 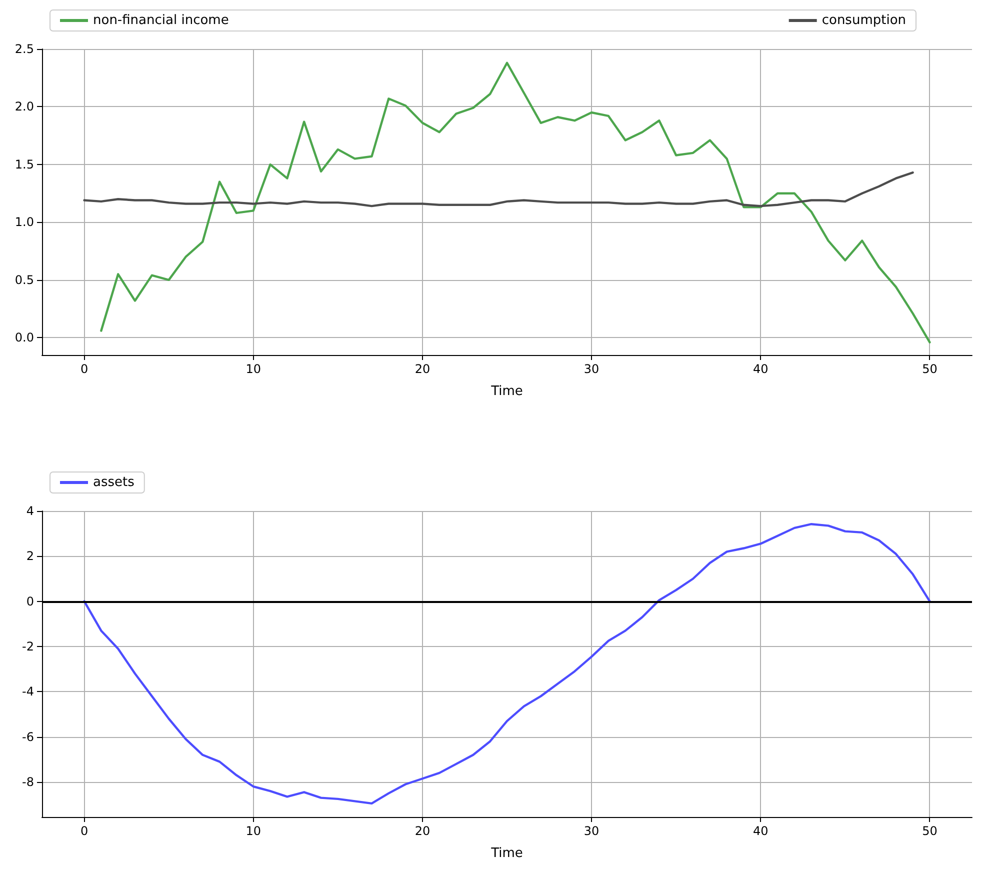 What do you see at coordinates (161, 20) in the screenshot?
I see `legend-label: non-financial income` at bounding box center [161, 20].